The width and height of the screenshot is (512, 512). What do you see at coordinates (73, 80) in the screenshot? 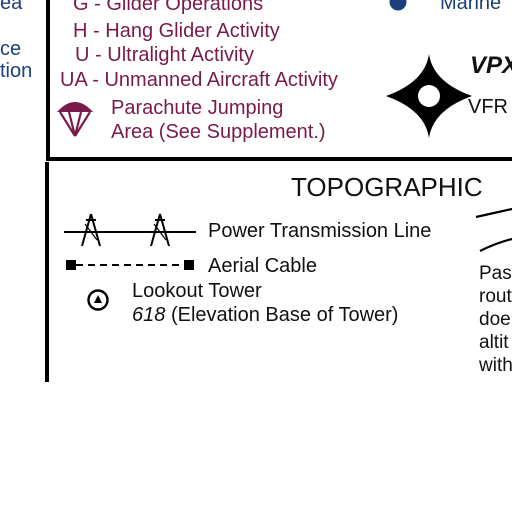
I see `legend-code: UA` at bounding box center [73, 80].